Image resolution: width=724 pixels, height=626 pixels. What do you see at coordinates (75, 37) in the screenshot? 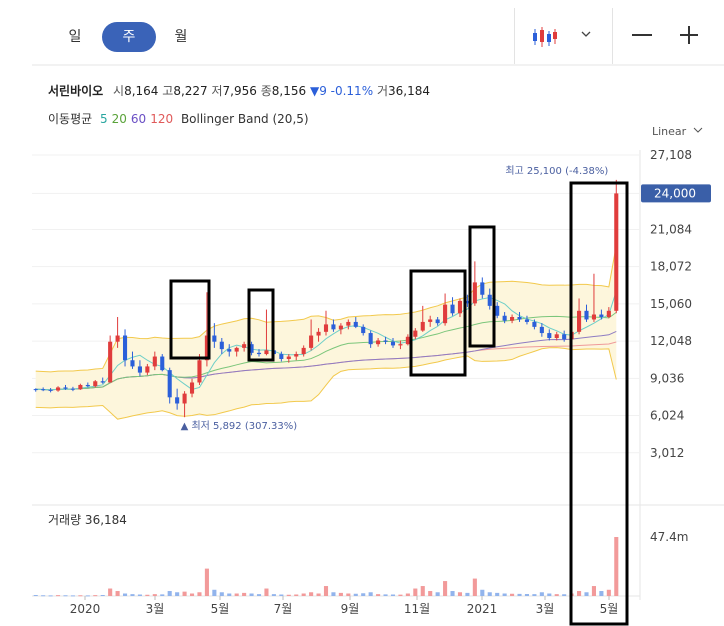
I see `tab-period-0: 일` at bounding box center [75, 37].